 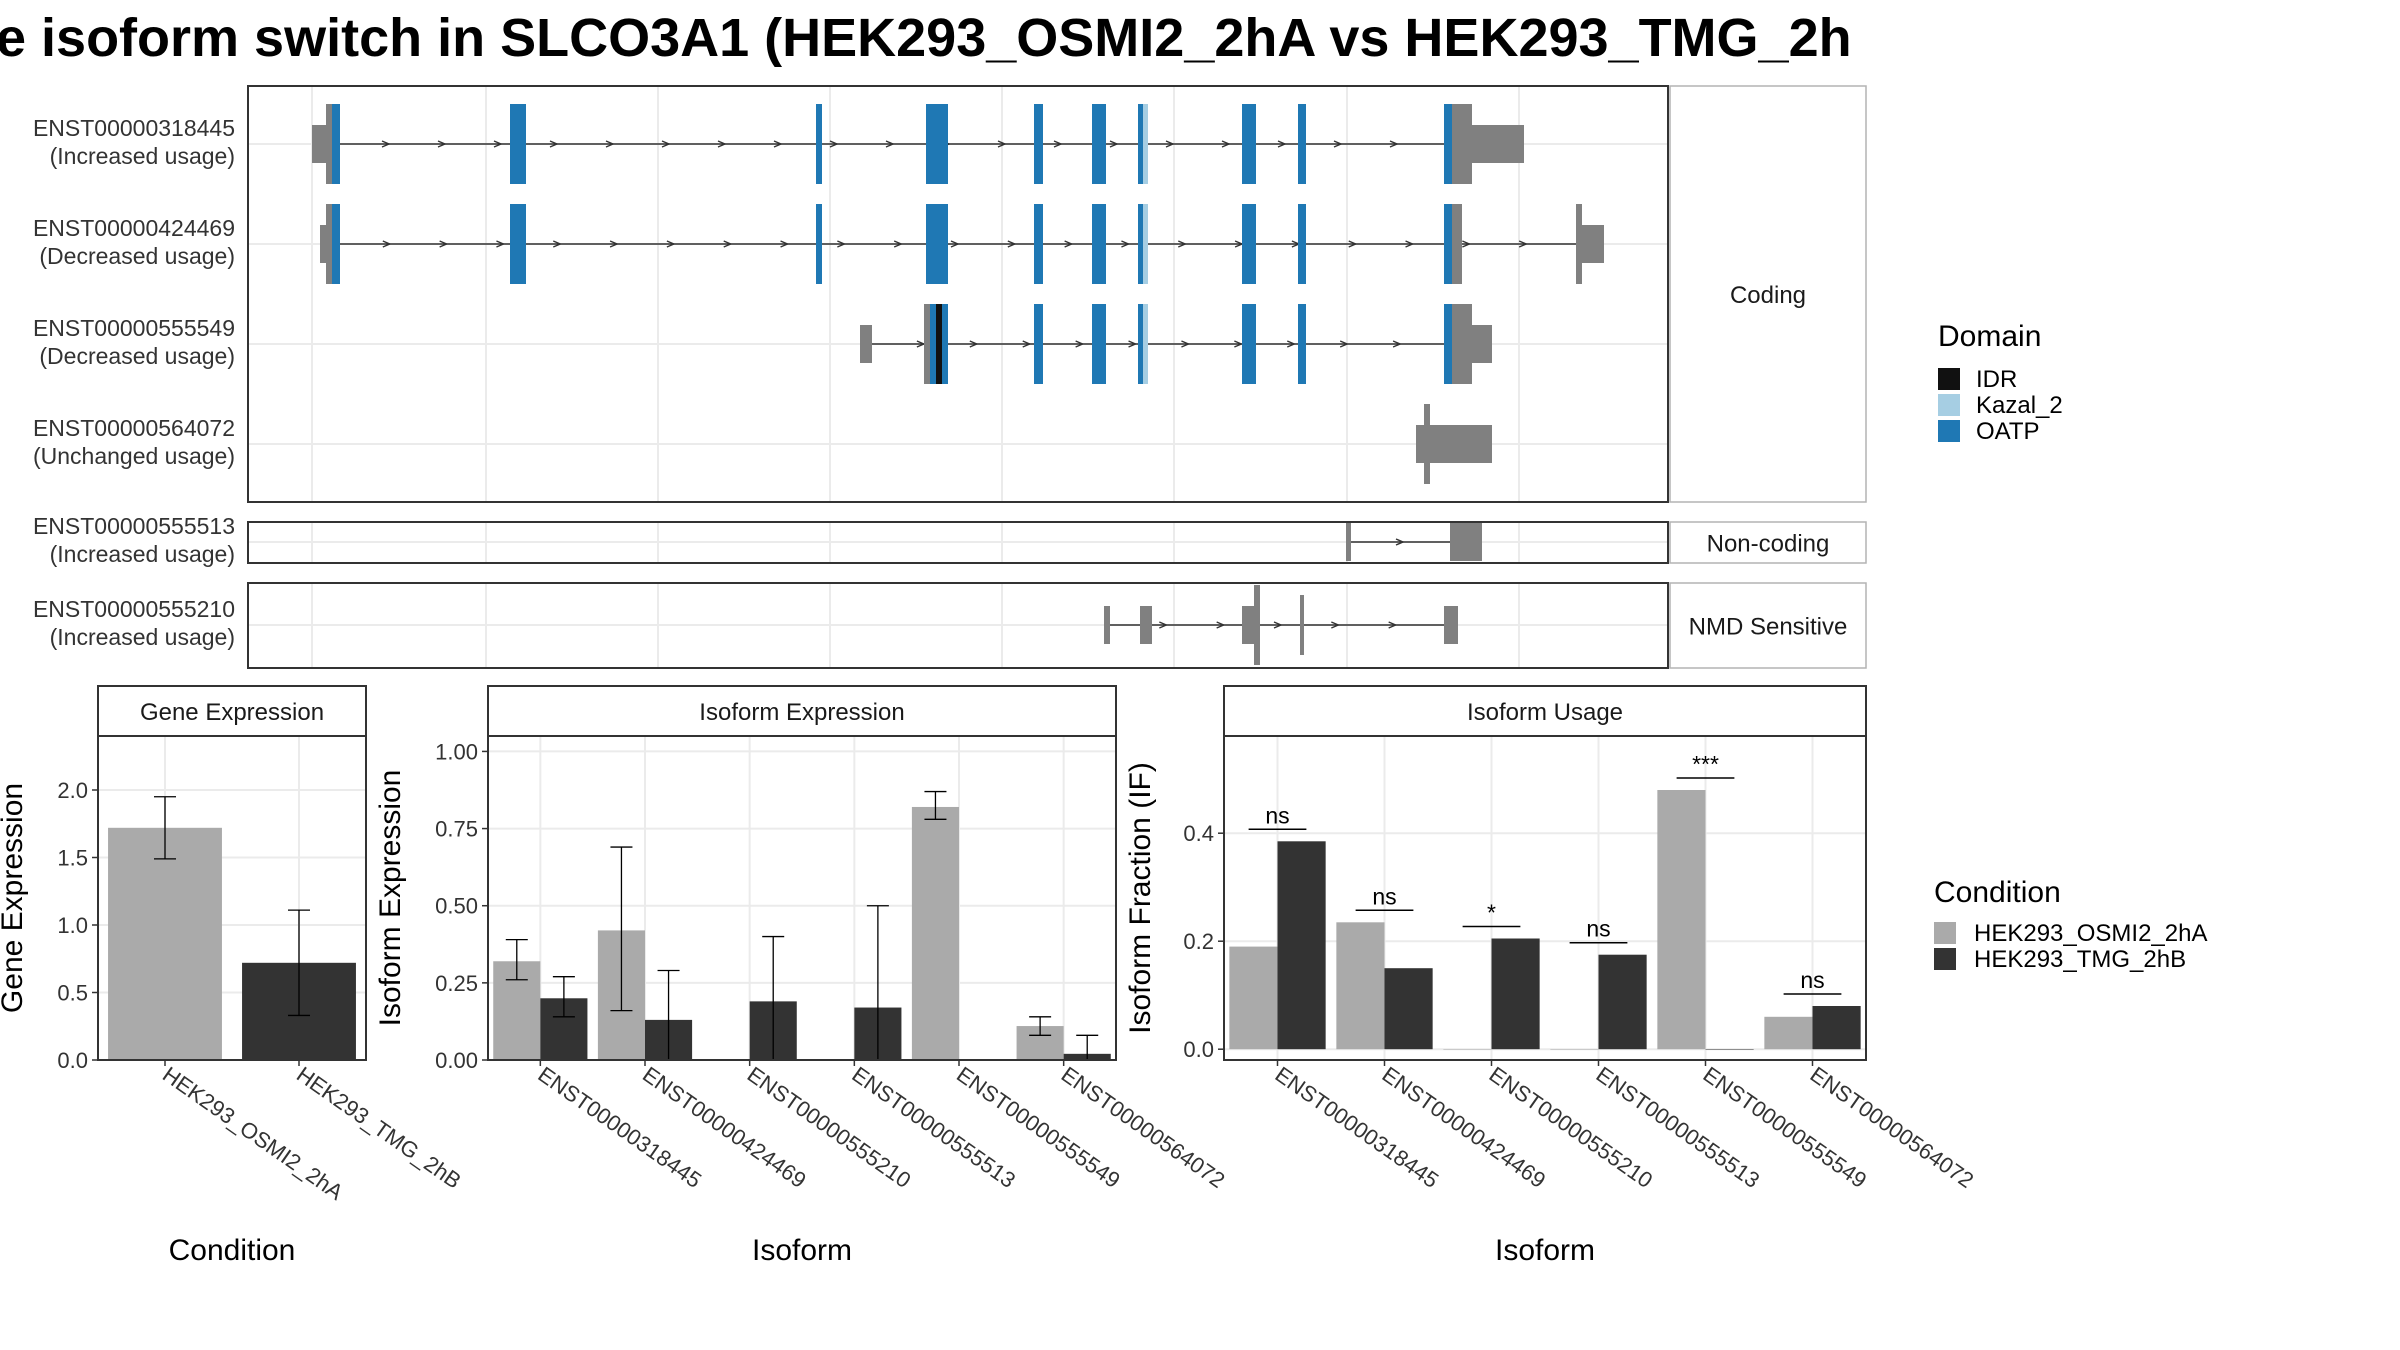 I want to click on x-axis-title: Condition, so click(x=232, y=1250).